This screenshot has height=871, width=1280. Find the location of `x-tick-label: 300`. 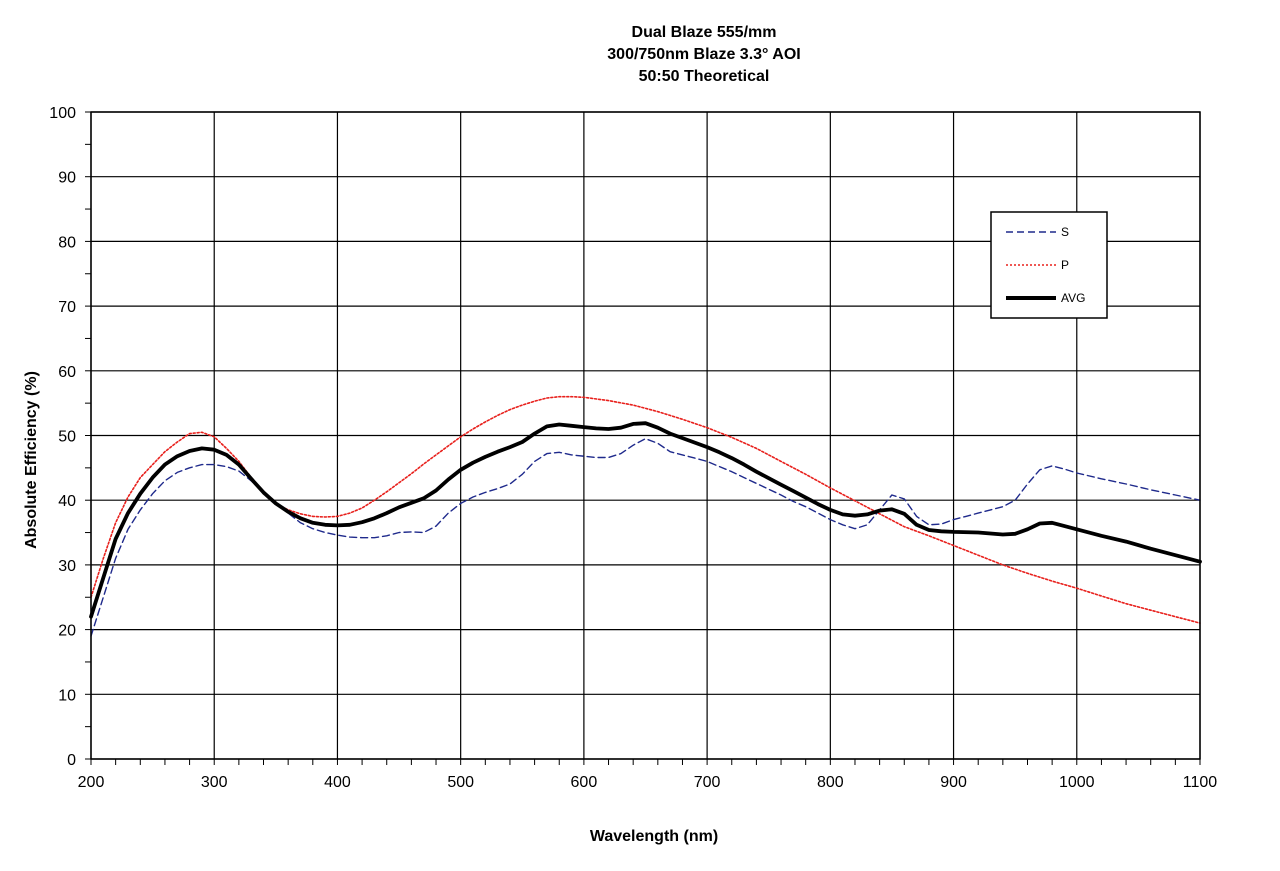

x-tick-label: 300 is located at coordinates (214, 782).